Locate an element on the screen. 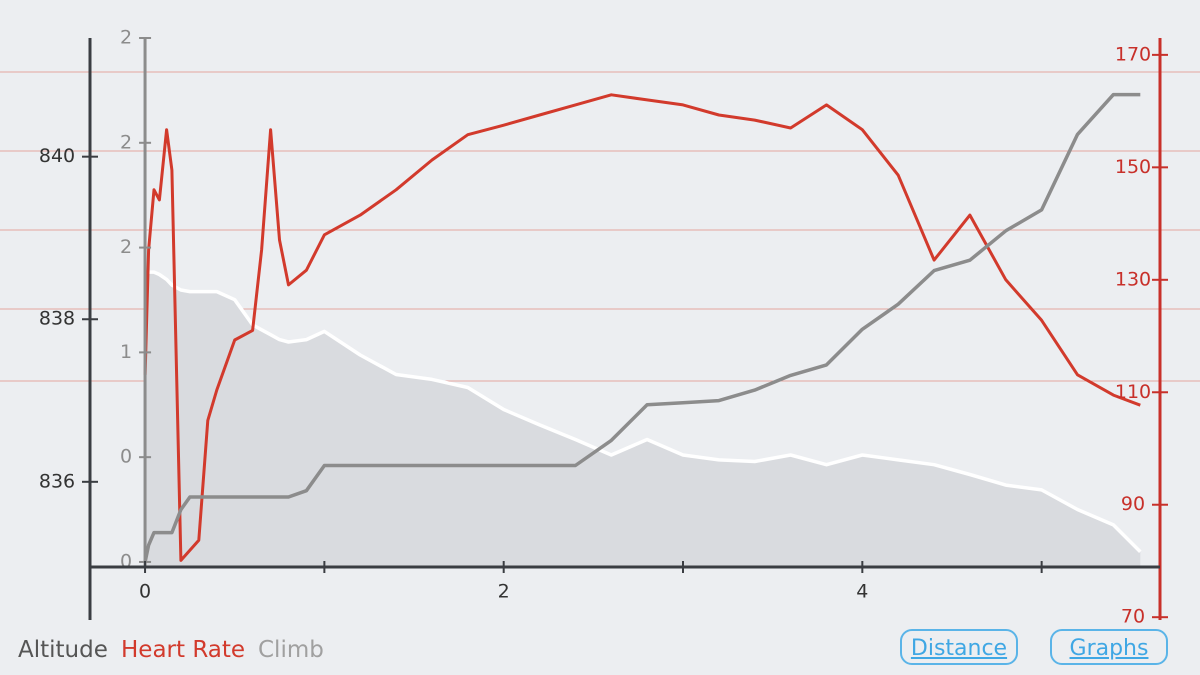 The width and height of the screenshot is (1200, 675). x-tick-label: 2 is located at coordinates (504, 592).